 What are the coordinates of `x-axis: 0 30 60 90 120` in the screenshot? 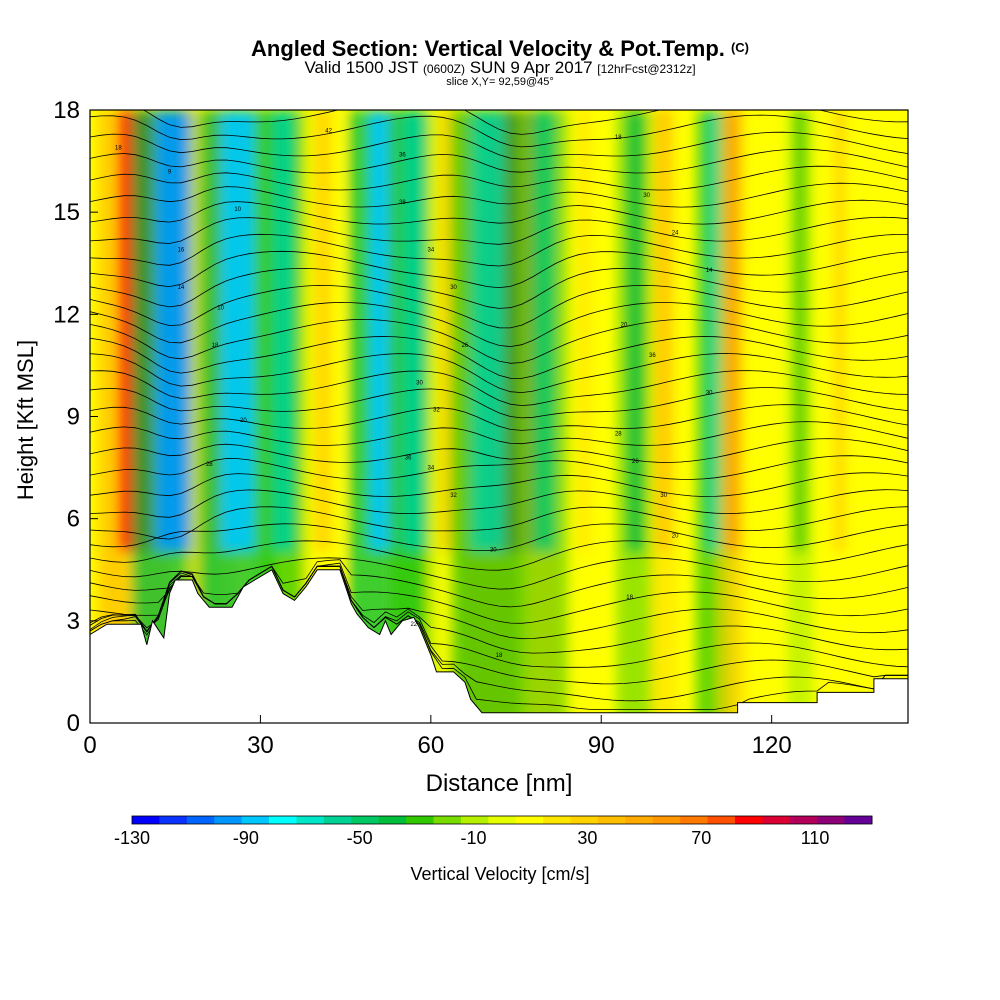 It's located at (437, 737).